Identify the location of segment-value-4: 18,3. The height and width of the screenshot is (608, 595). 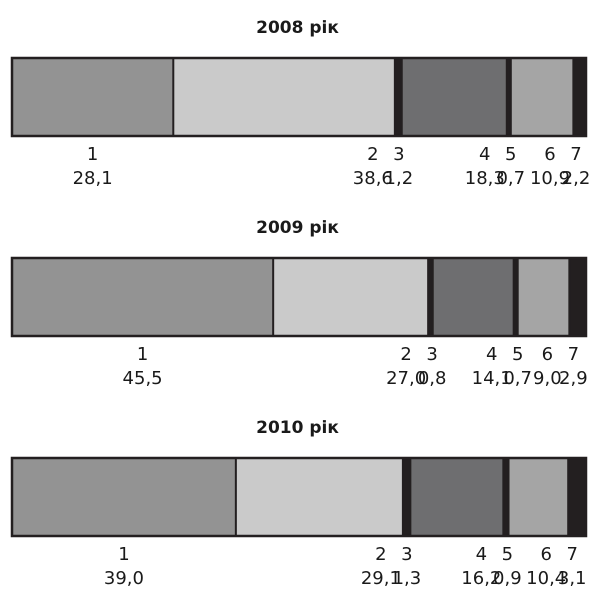
(484, 178).